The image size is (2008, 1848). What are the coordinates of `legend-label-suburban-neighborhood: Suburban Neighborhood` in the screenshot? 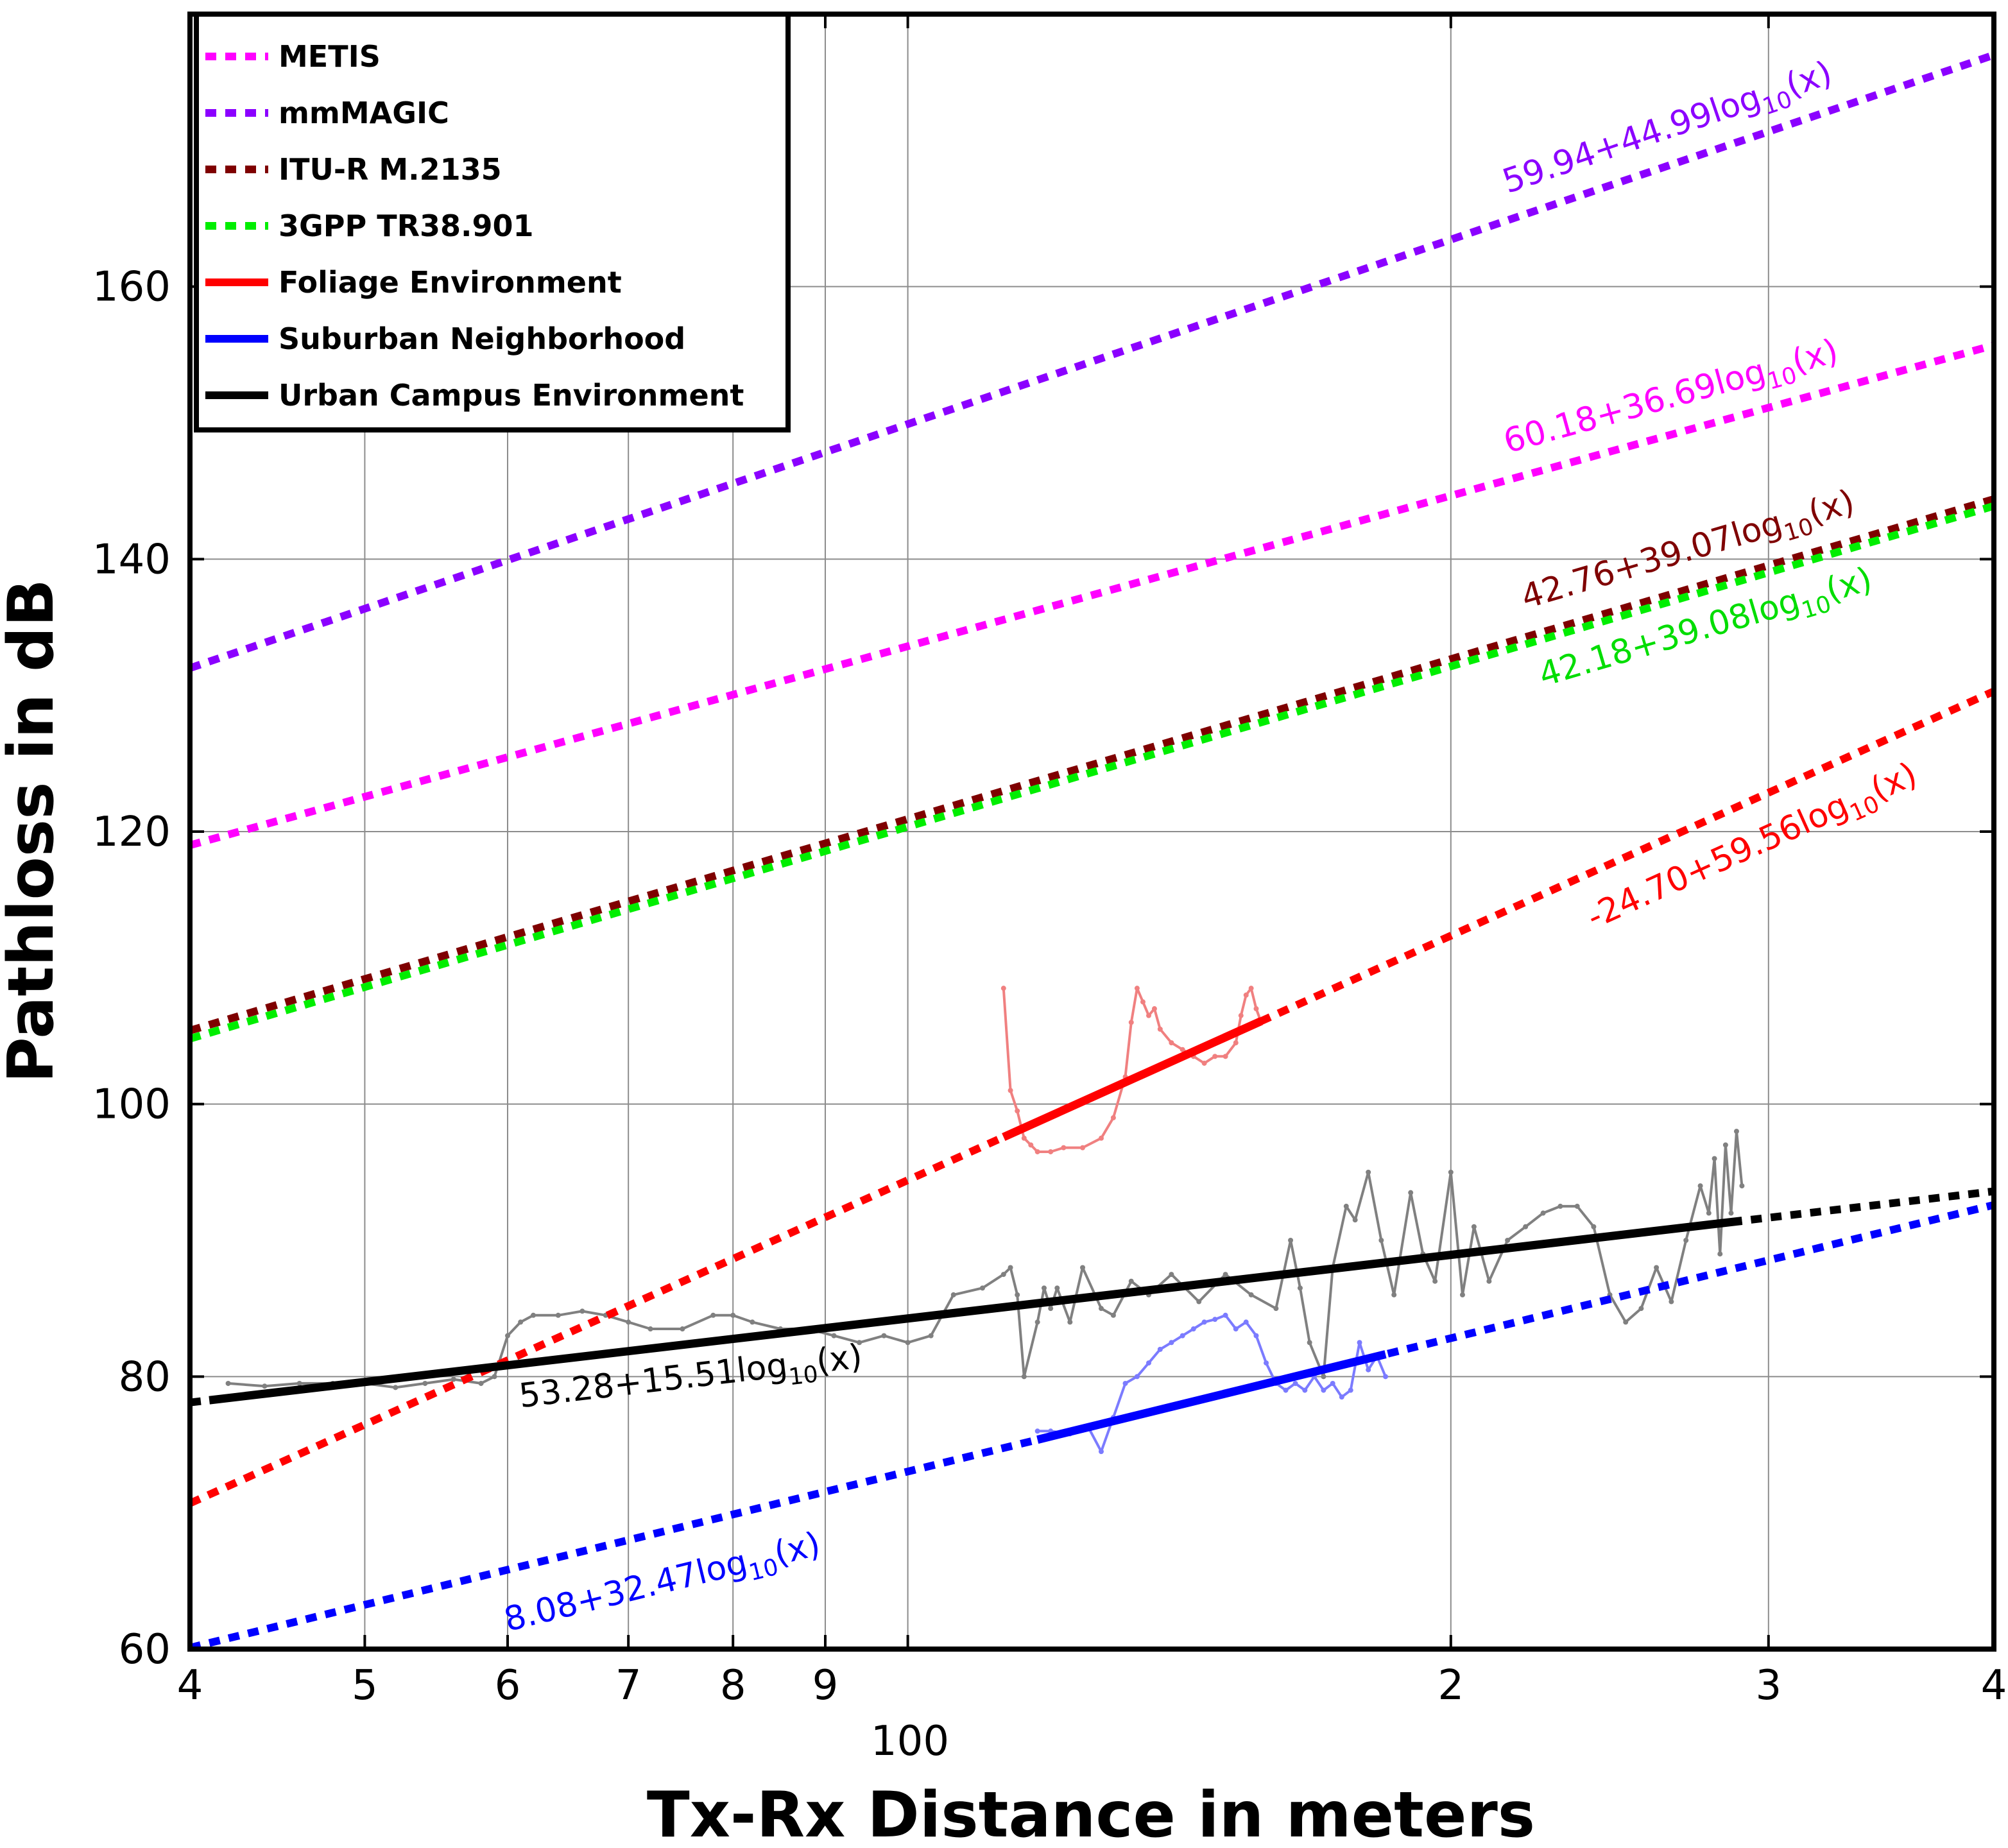 It's located at (482, 339).